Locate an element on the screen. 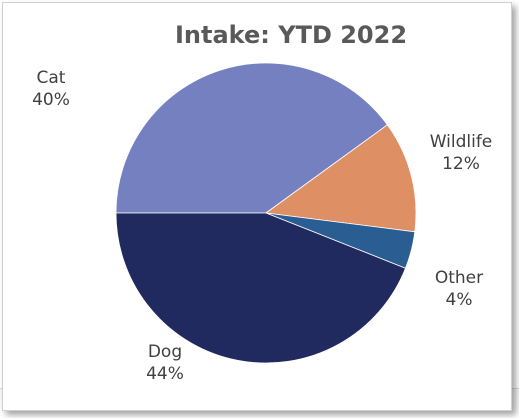  pie-slice-wildlife is located at coordinates (340, 178).